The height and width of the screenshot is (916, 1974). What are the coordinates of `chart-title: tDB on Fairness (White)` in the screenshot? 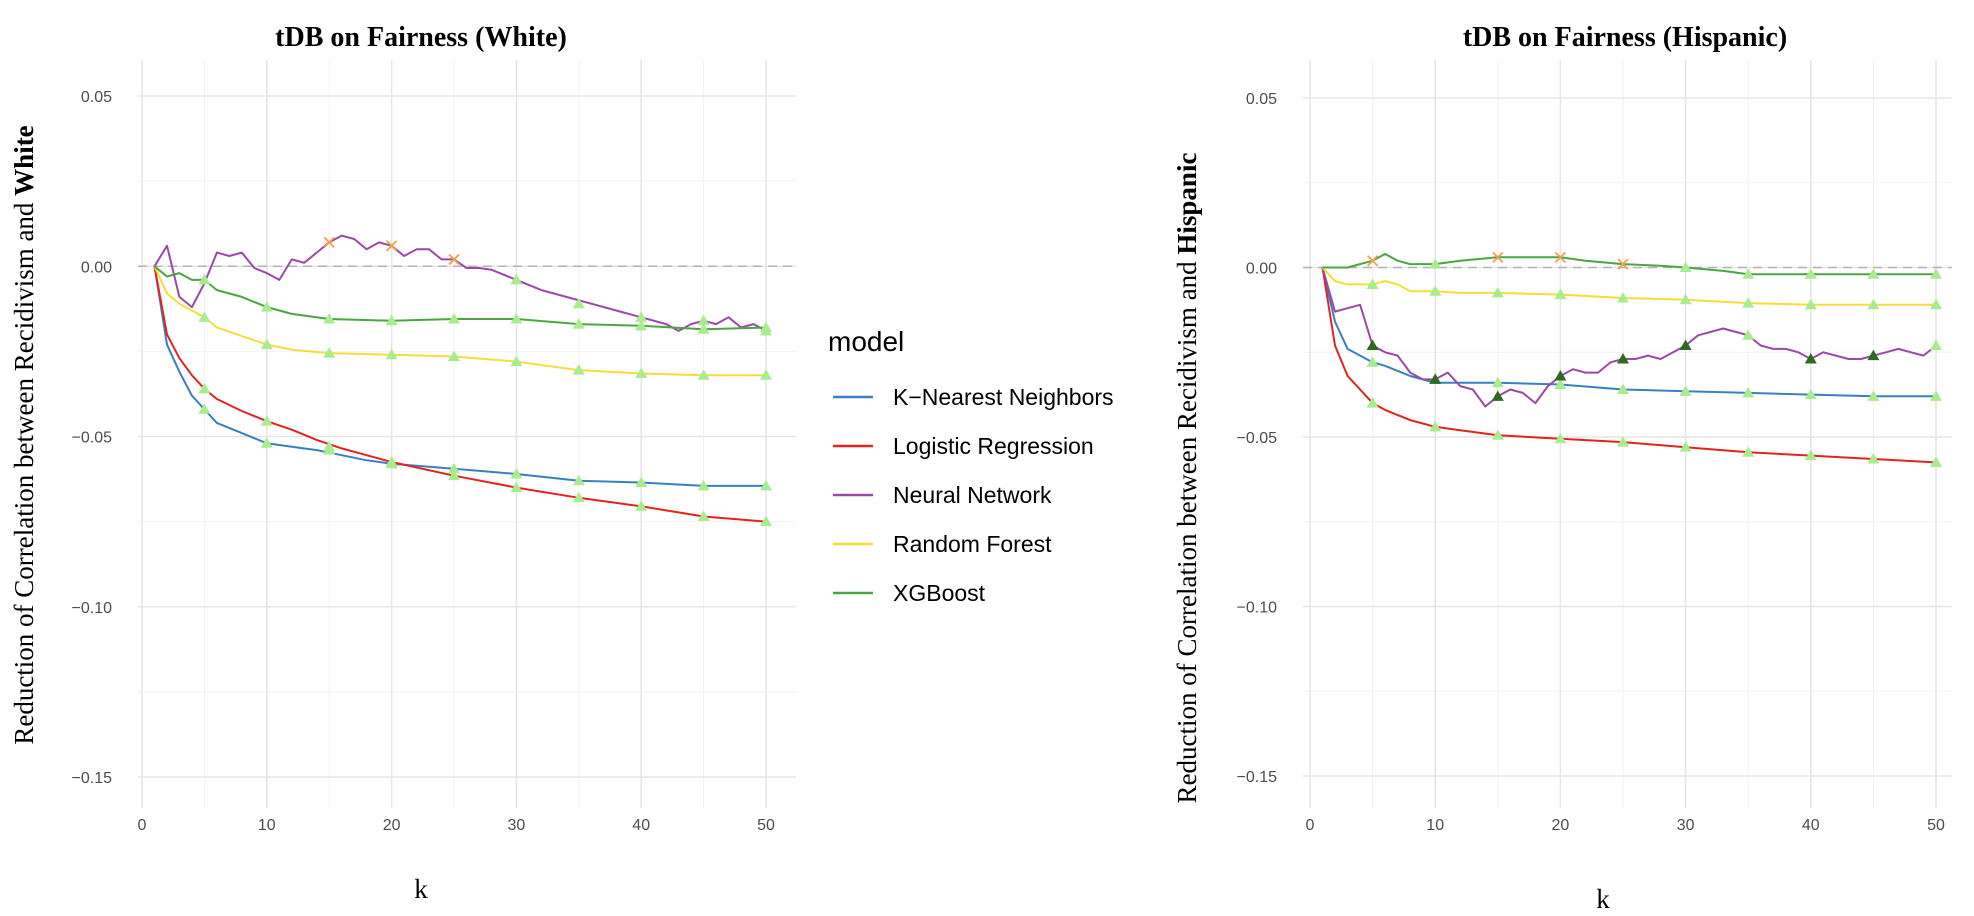 It's located at (421, 37).